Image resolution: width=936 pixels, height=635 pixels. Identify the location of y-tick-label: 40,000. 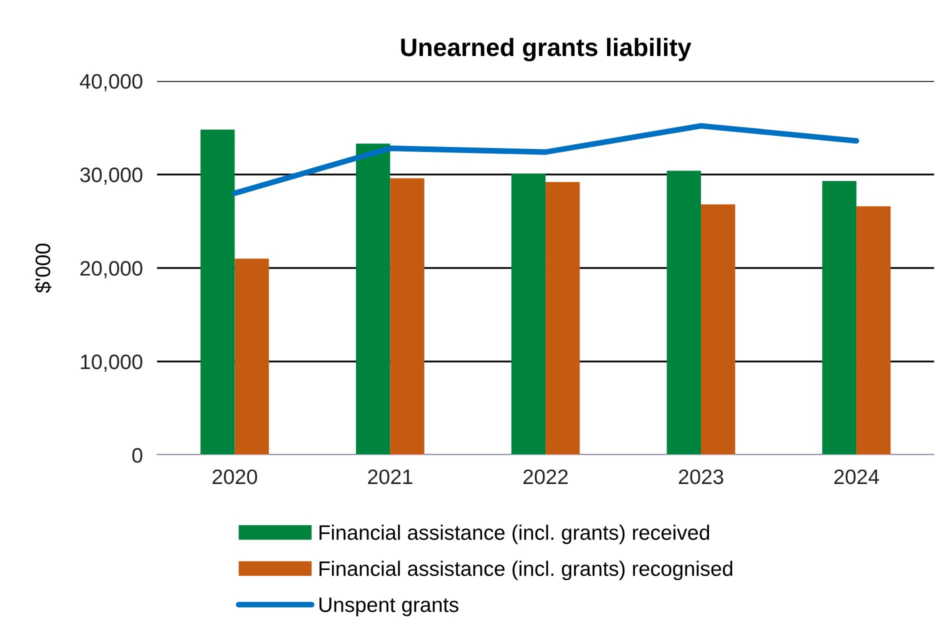
(111, 83).